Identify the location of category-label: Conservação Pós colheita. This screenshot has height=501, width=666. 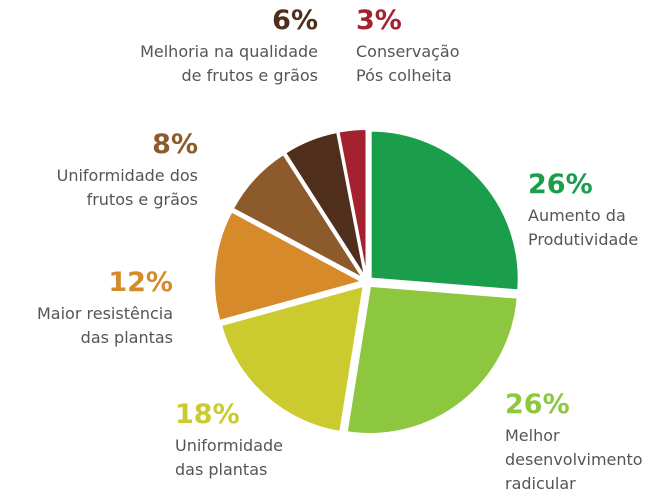
(408, 63).